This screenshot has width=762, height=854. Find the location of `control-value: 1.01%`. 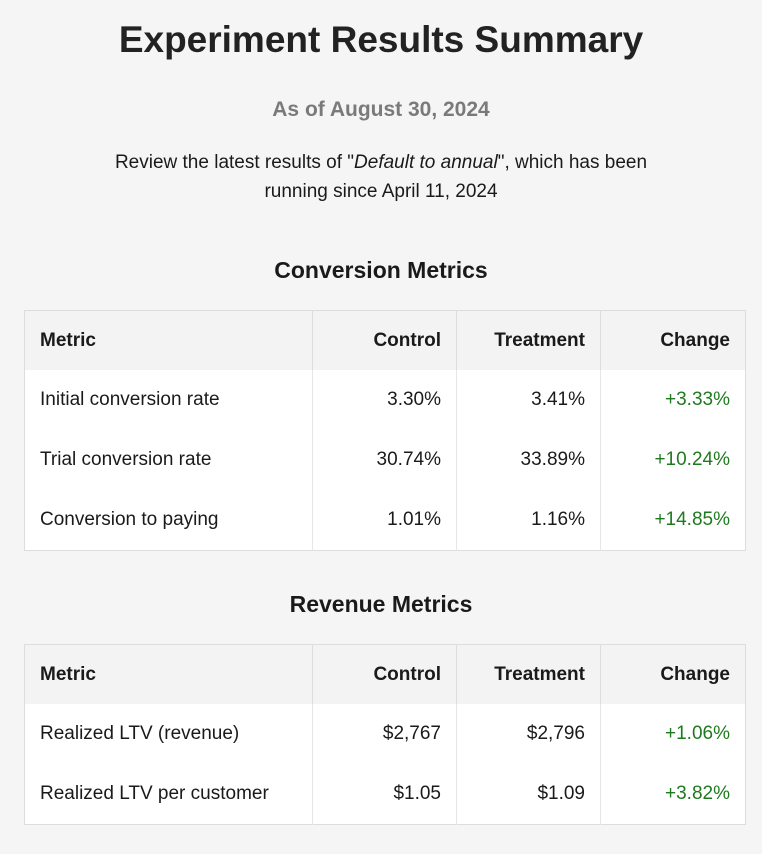

control-value: 1.01% is located at coordinates (384, 520).